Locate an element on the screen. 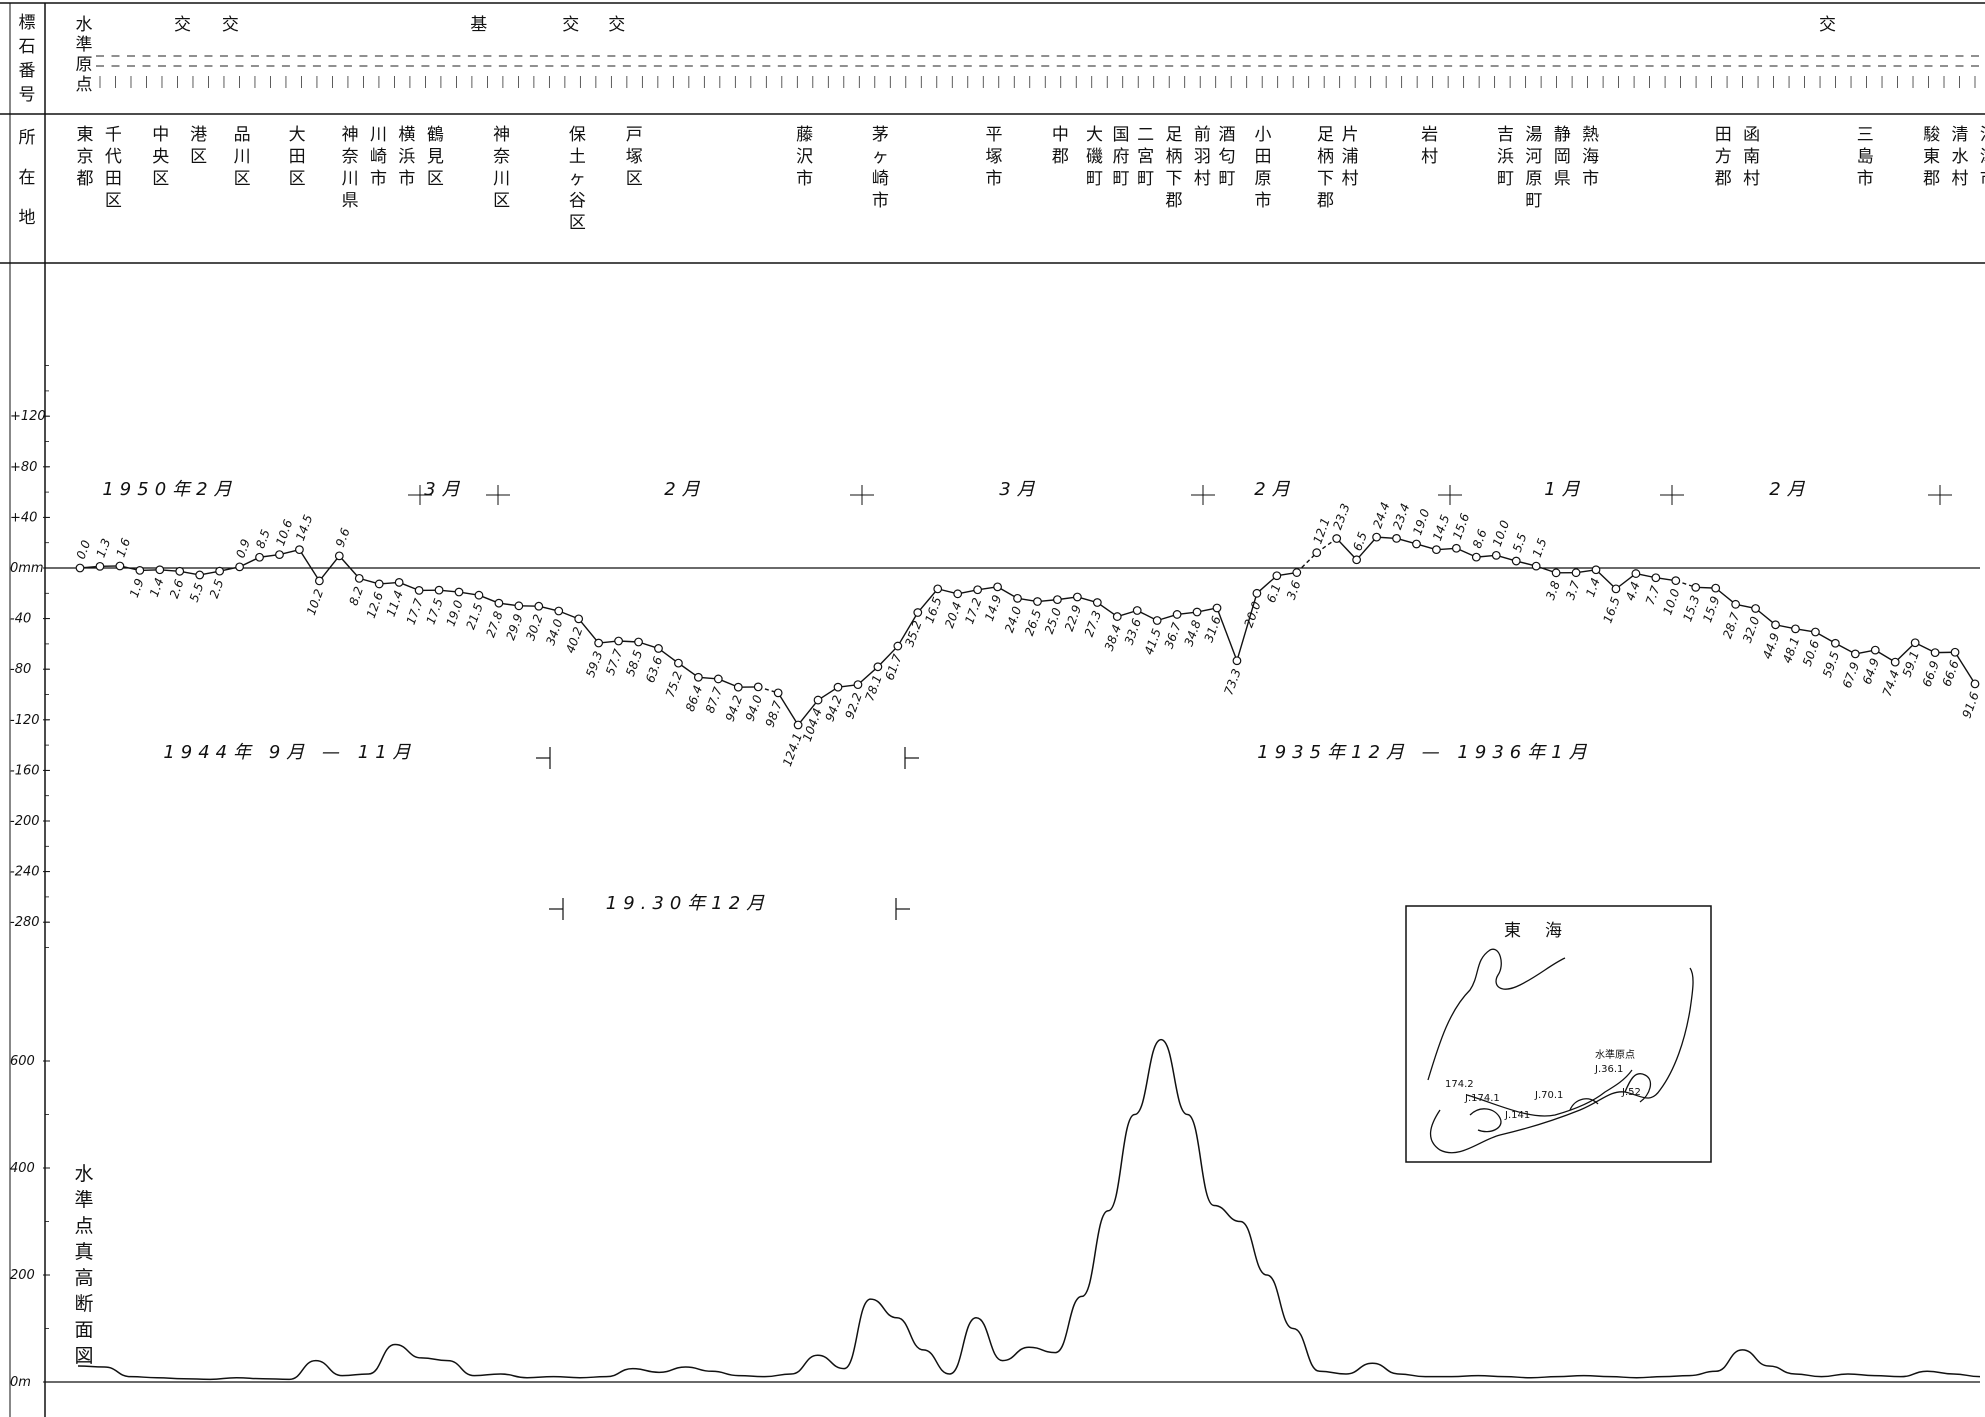 The width and height of the screenshot is (1985, 1417). svg-text: 断 is located at coordinates (83, 1304).